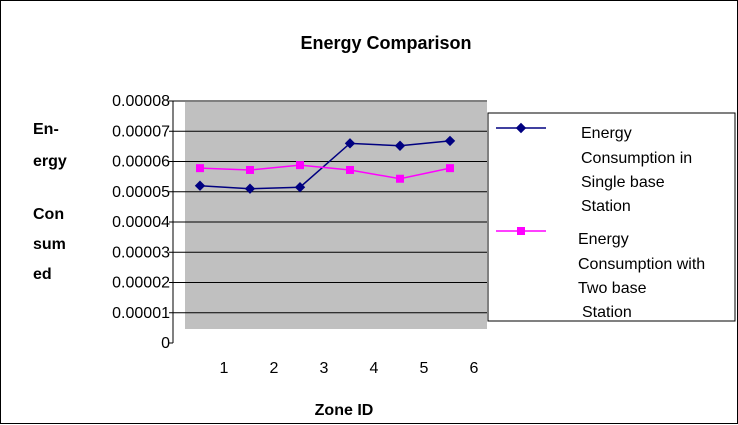 Image resolution: width=738 pixels, height=425 pixels. I want to click on y-axis-label-line: sum, so click(49, 244).